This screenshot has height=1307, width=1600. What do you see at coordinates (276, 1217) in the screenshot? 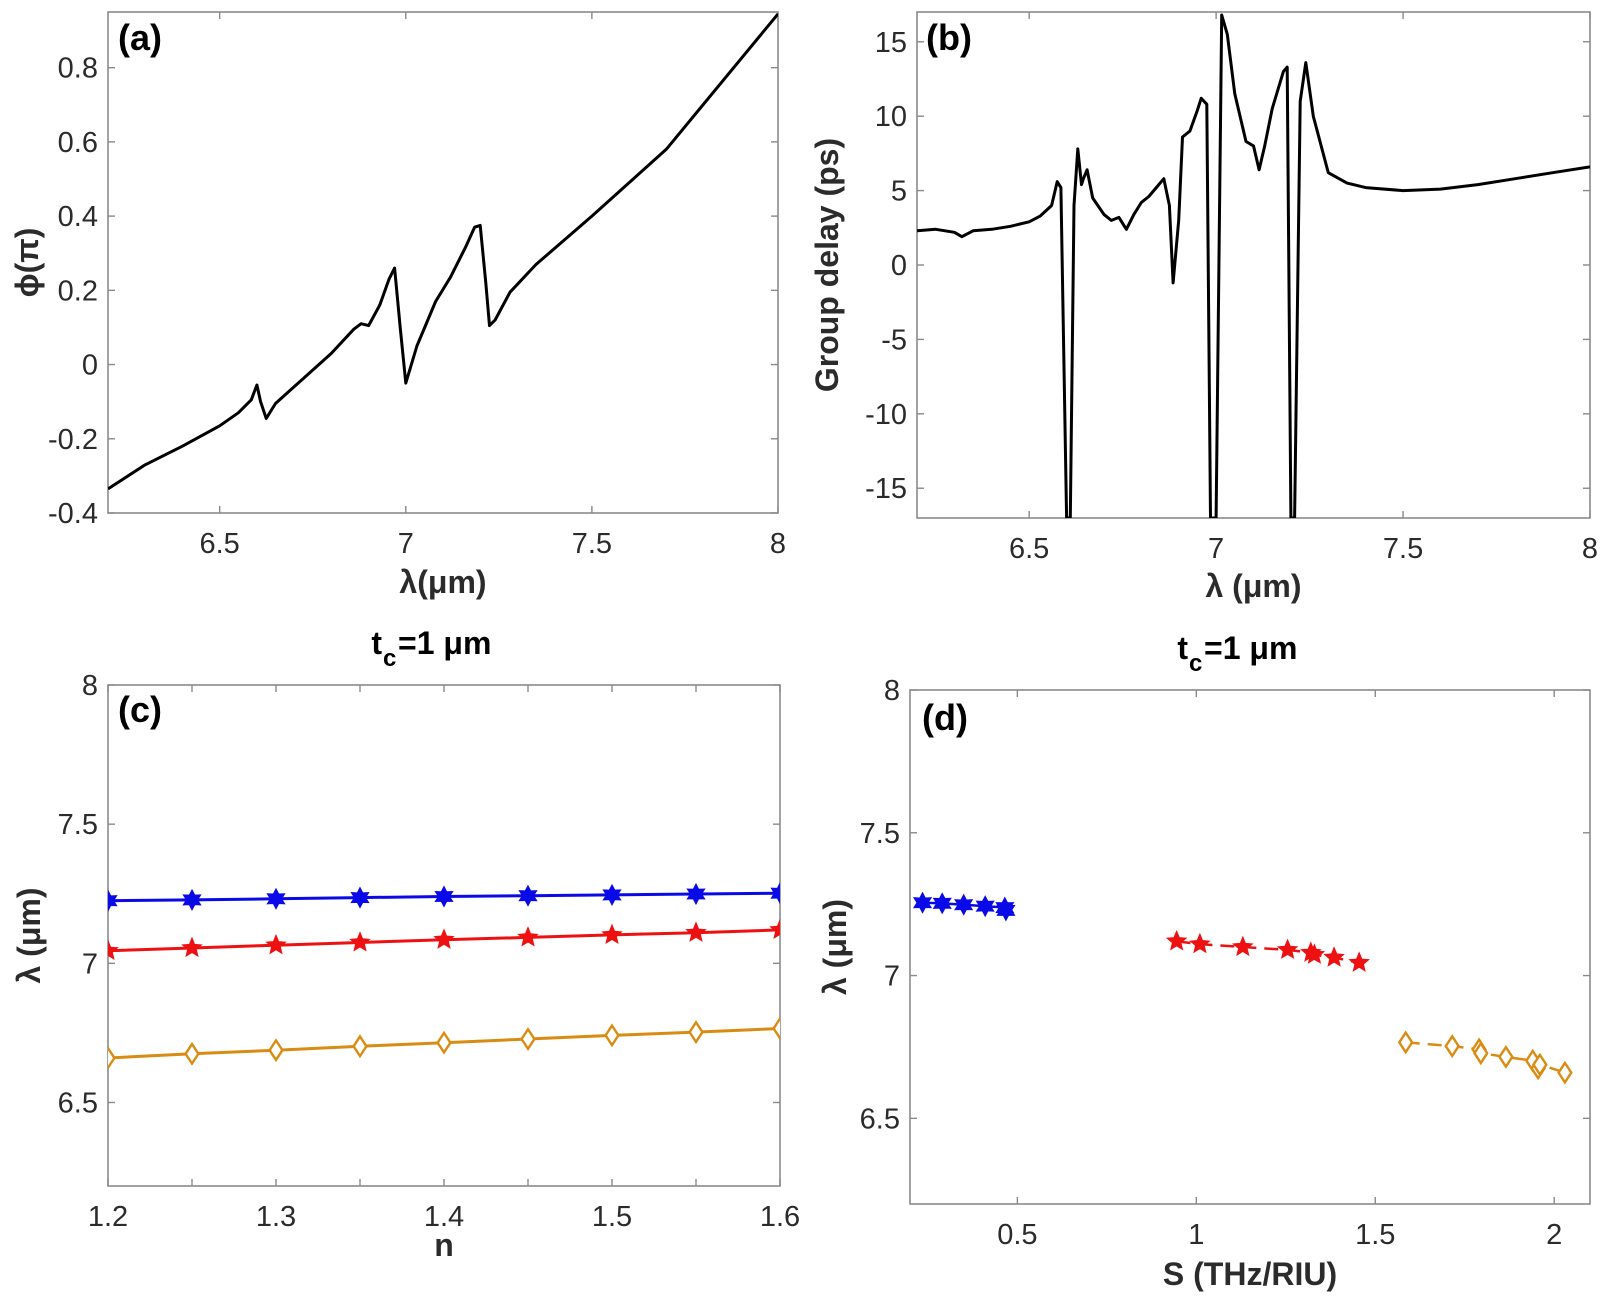
I see `x-tick-label: 1.3` at bounding box center [276, 1217].